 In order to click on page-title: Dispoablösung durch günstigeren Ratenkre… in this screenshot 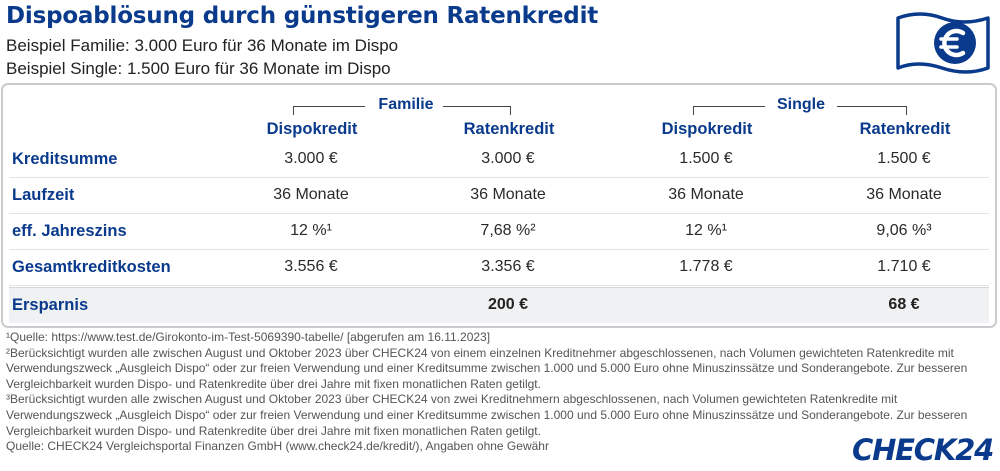, I will do `click(302, 16)`.